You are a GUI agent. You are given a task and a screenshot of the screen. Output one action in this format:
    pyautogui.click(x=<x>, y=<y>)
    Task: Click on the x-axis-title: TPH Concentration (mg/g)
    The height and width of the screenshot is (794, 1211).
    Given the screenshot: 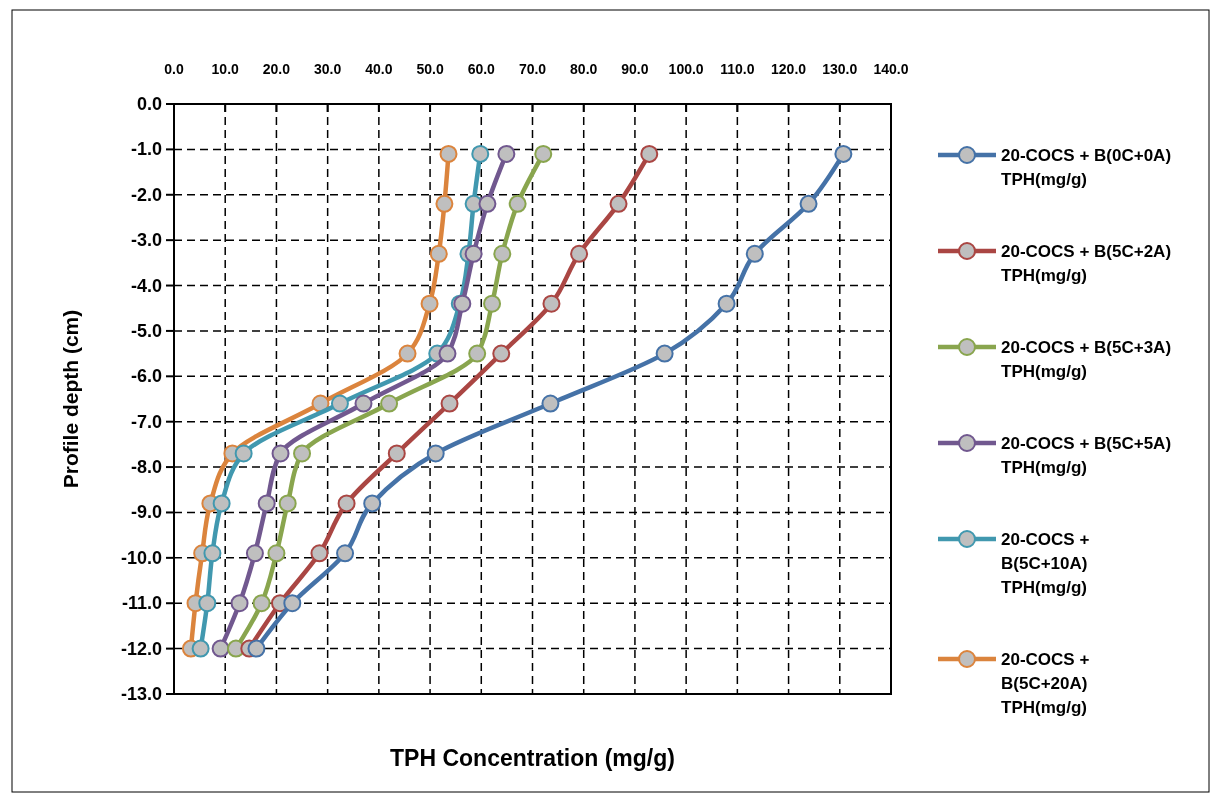 What is the action you would take?
    pyautogui.click(x=532, y=758)
    